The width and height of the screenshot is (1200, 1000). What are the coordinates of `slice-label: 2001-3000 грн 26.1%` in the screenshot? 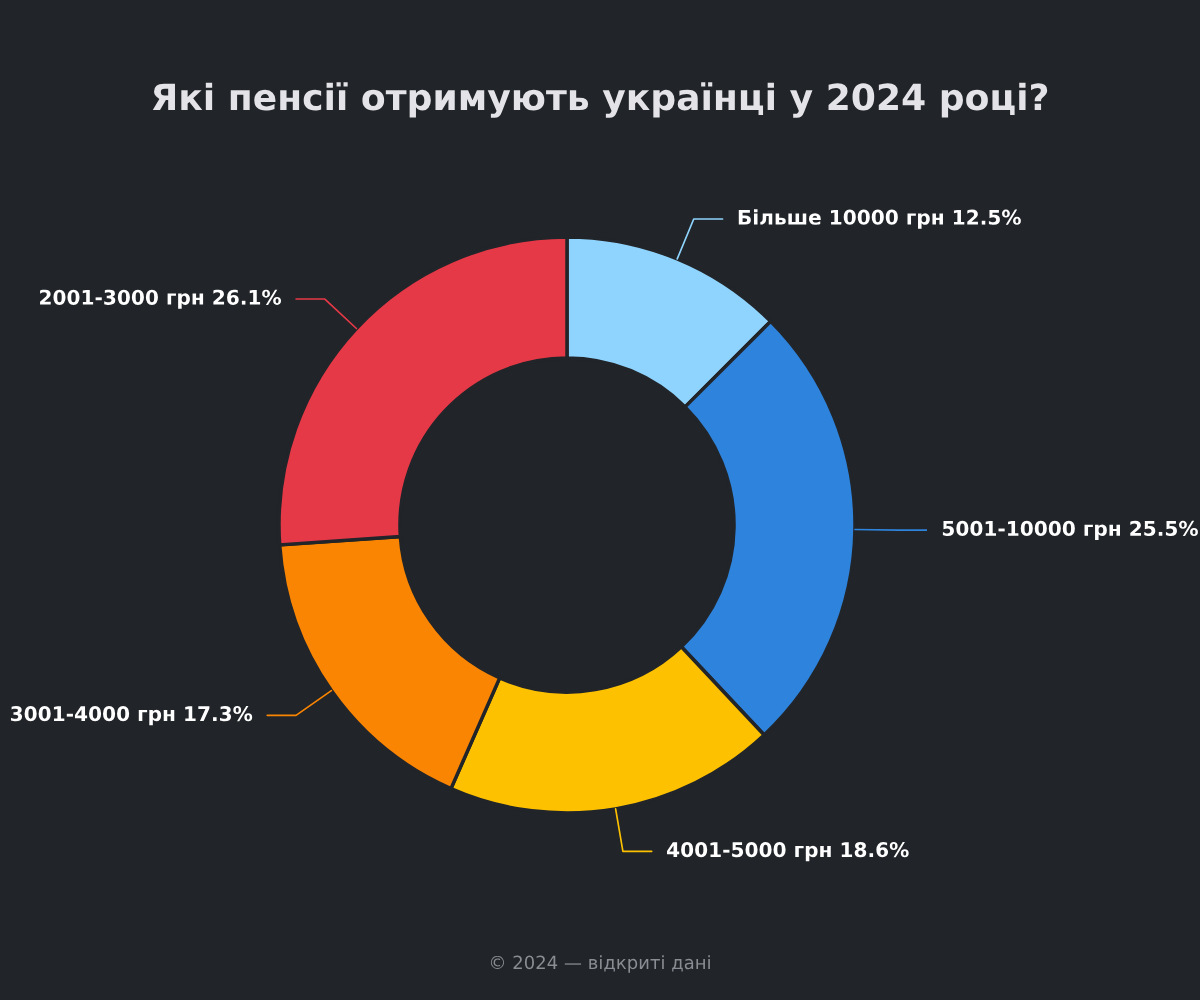 It's located at (161, 299).